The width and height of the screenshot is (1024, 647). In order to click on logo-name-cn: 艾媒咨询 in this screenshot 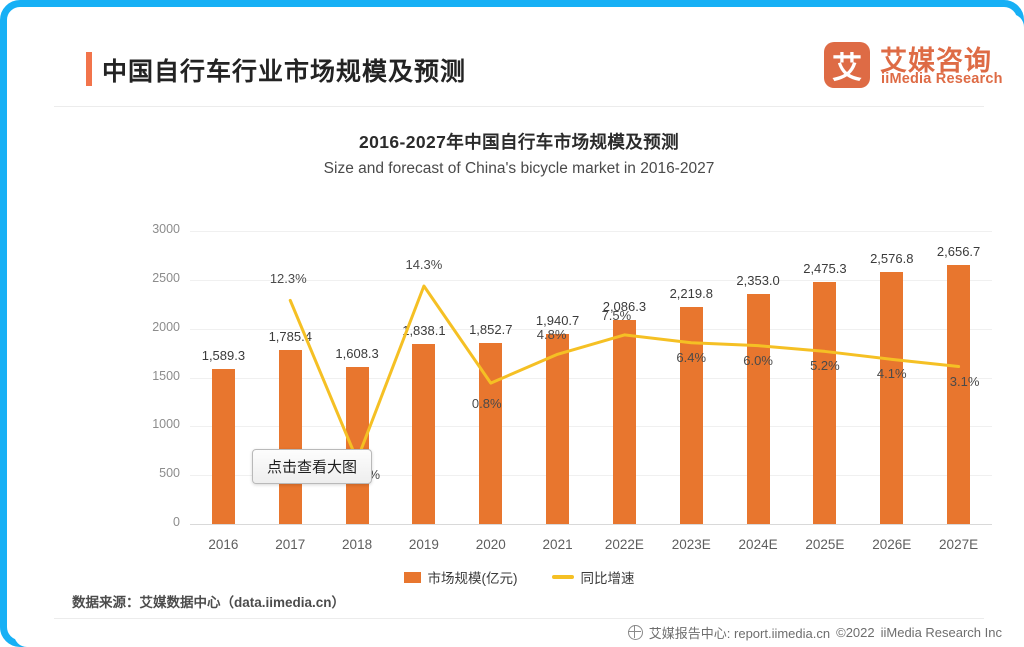, I will do `click(936, 61)`.